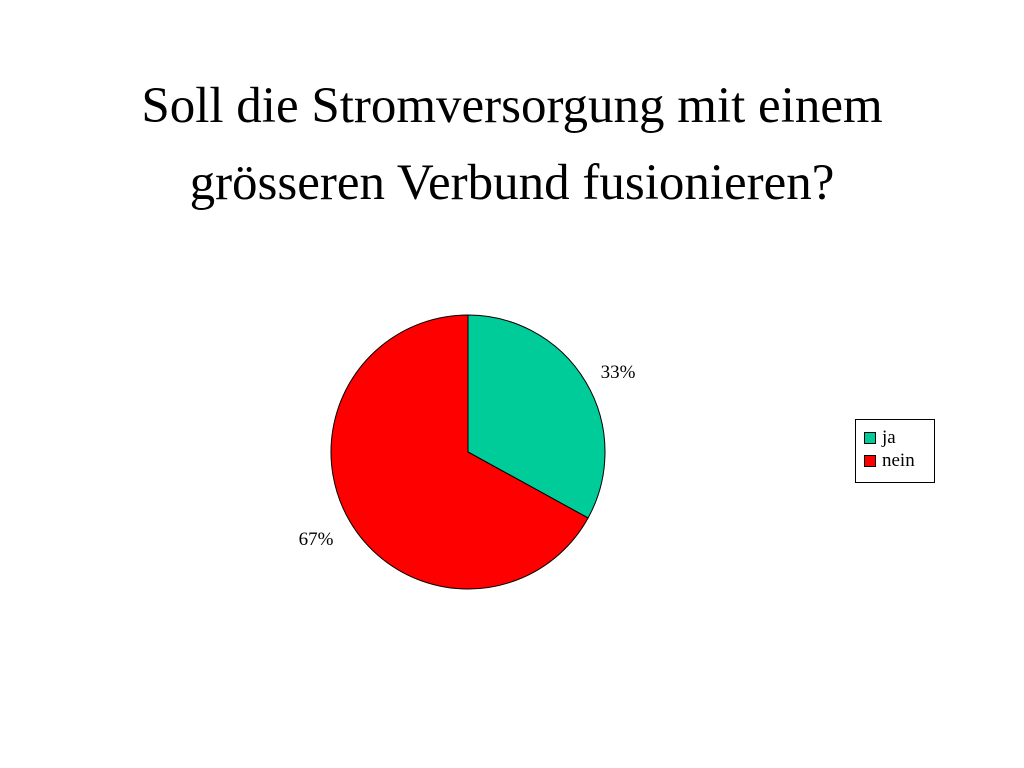 This screenshot has height=768, width=1024. I want to click on legend-swatch-ja, so click(870, 438).